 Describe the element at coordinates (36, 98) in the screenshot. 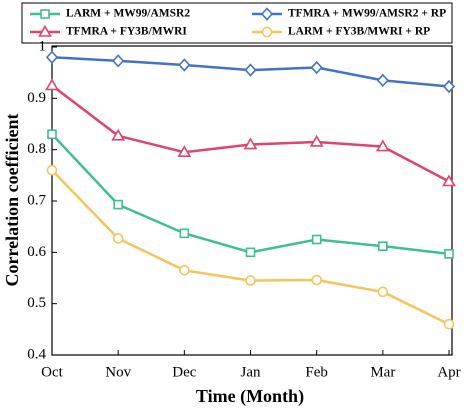

I see `y-tick-label: 0.9` at that location.